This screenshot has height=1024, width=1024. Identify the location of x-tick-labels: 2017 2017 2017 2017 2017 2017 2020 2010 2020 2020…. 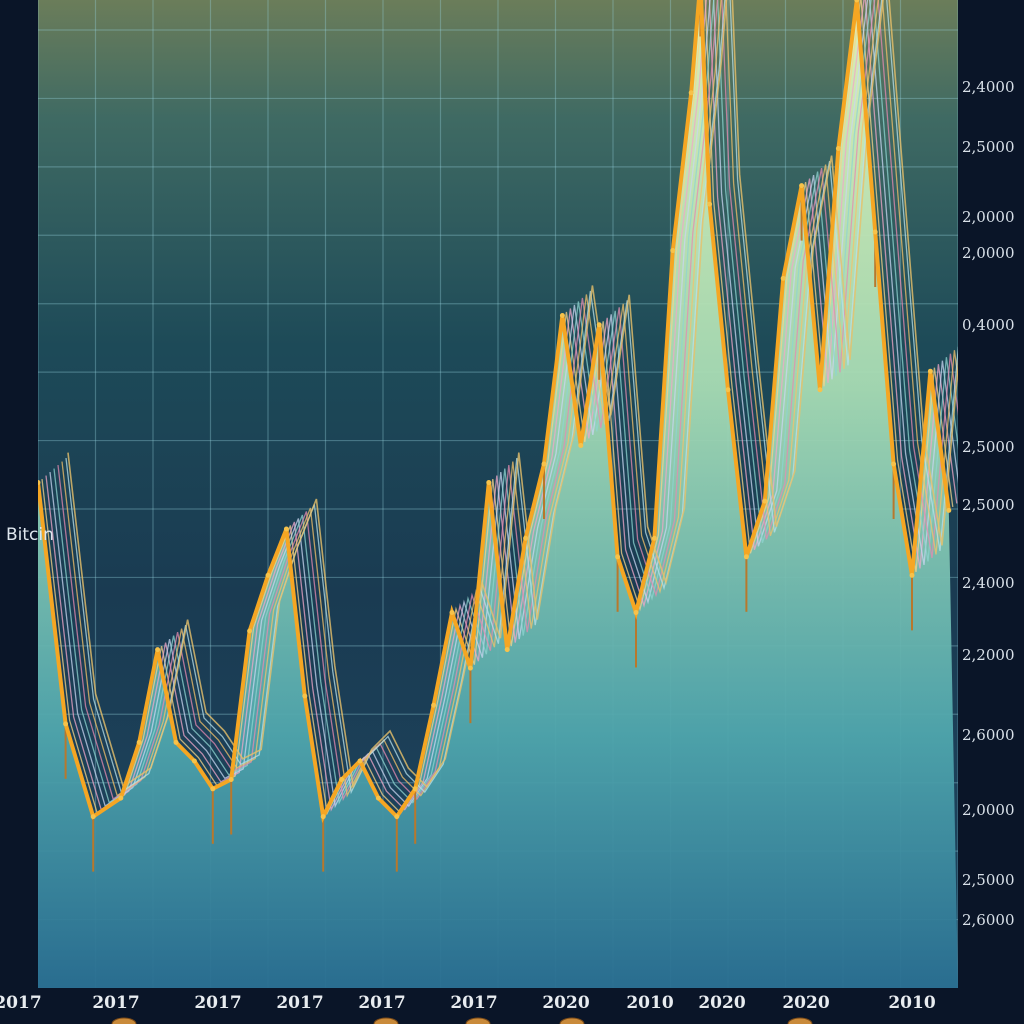
(468, 1003).